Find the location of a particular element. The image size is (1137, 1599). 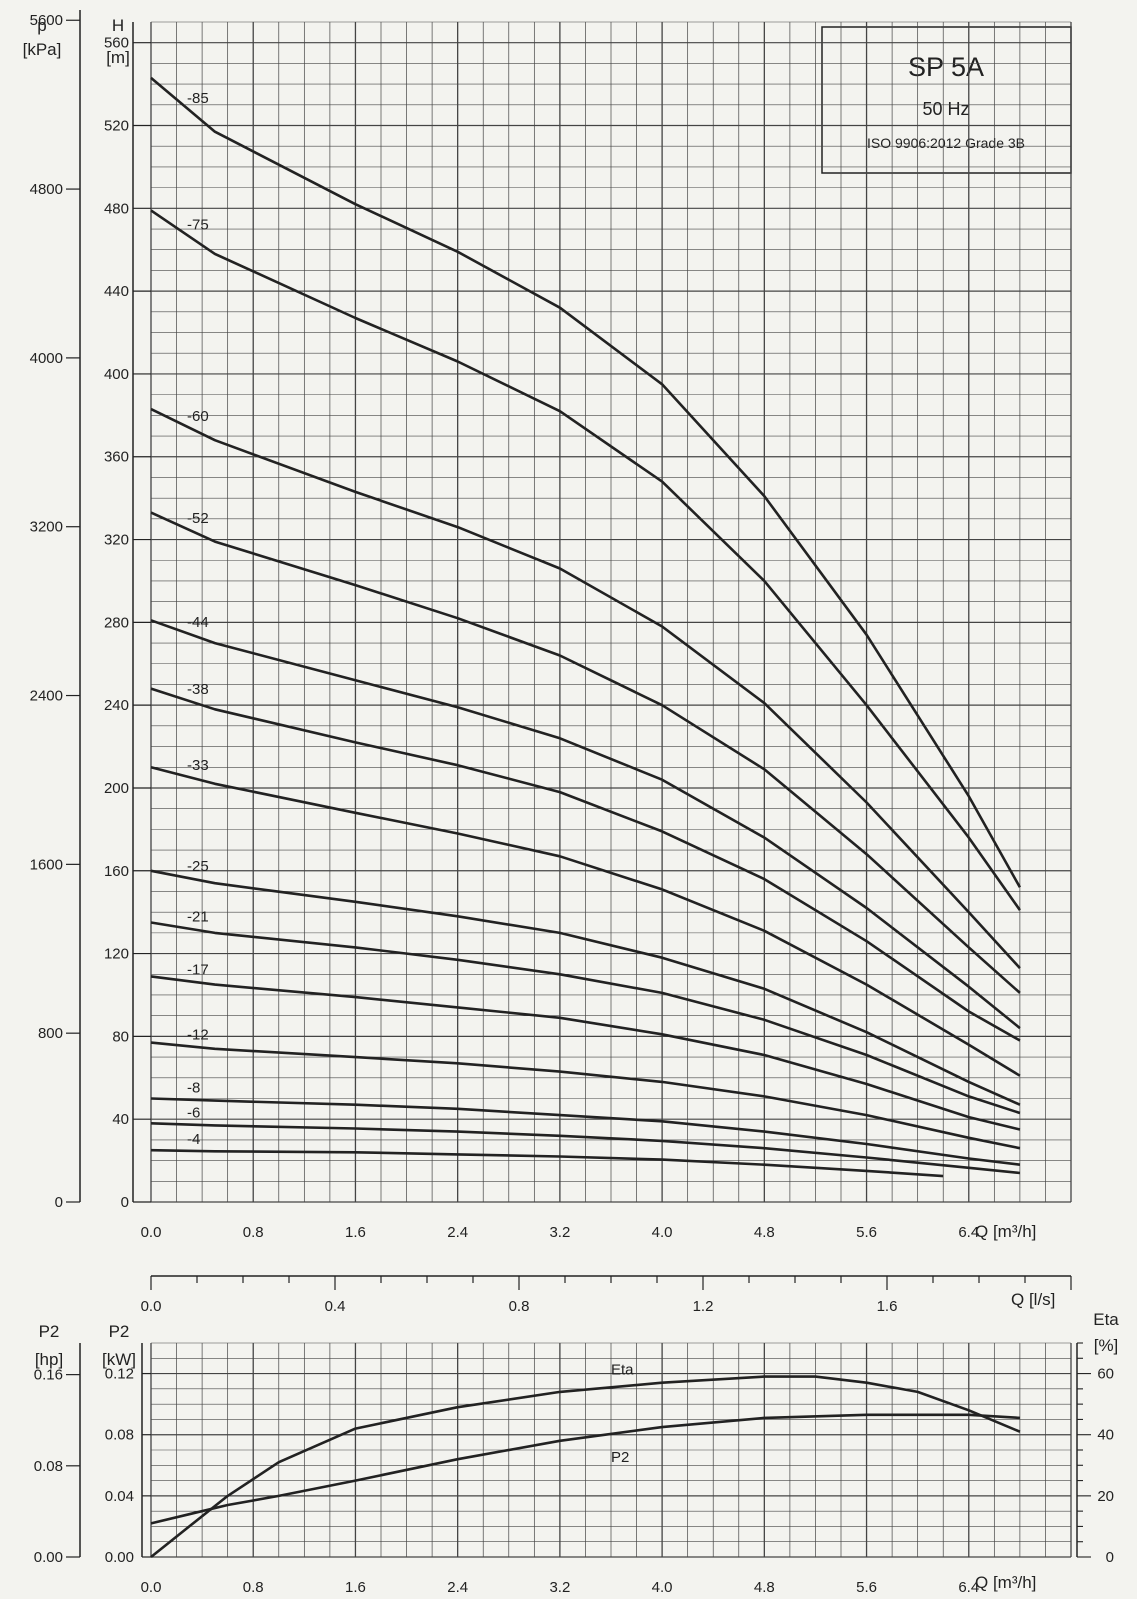

p-axis-tick-label: 4000 is located at coordinates (46, 358).